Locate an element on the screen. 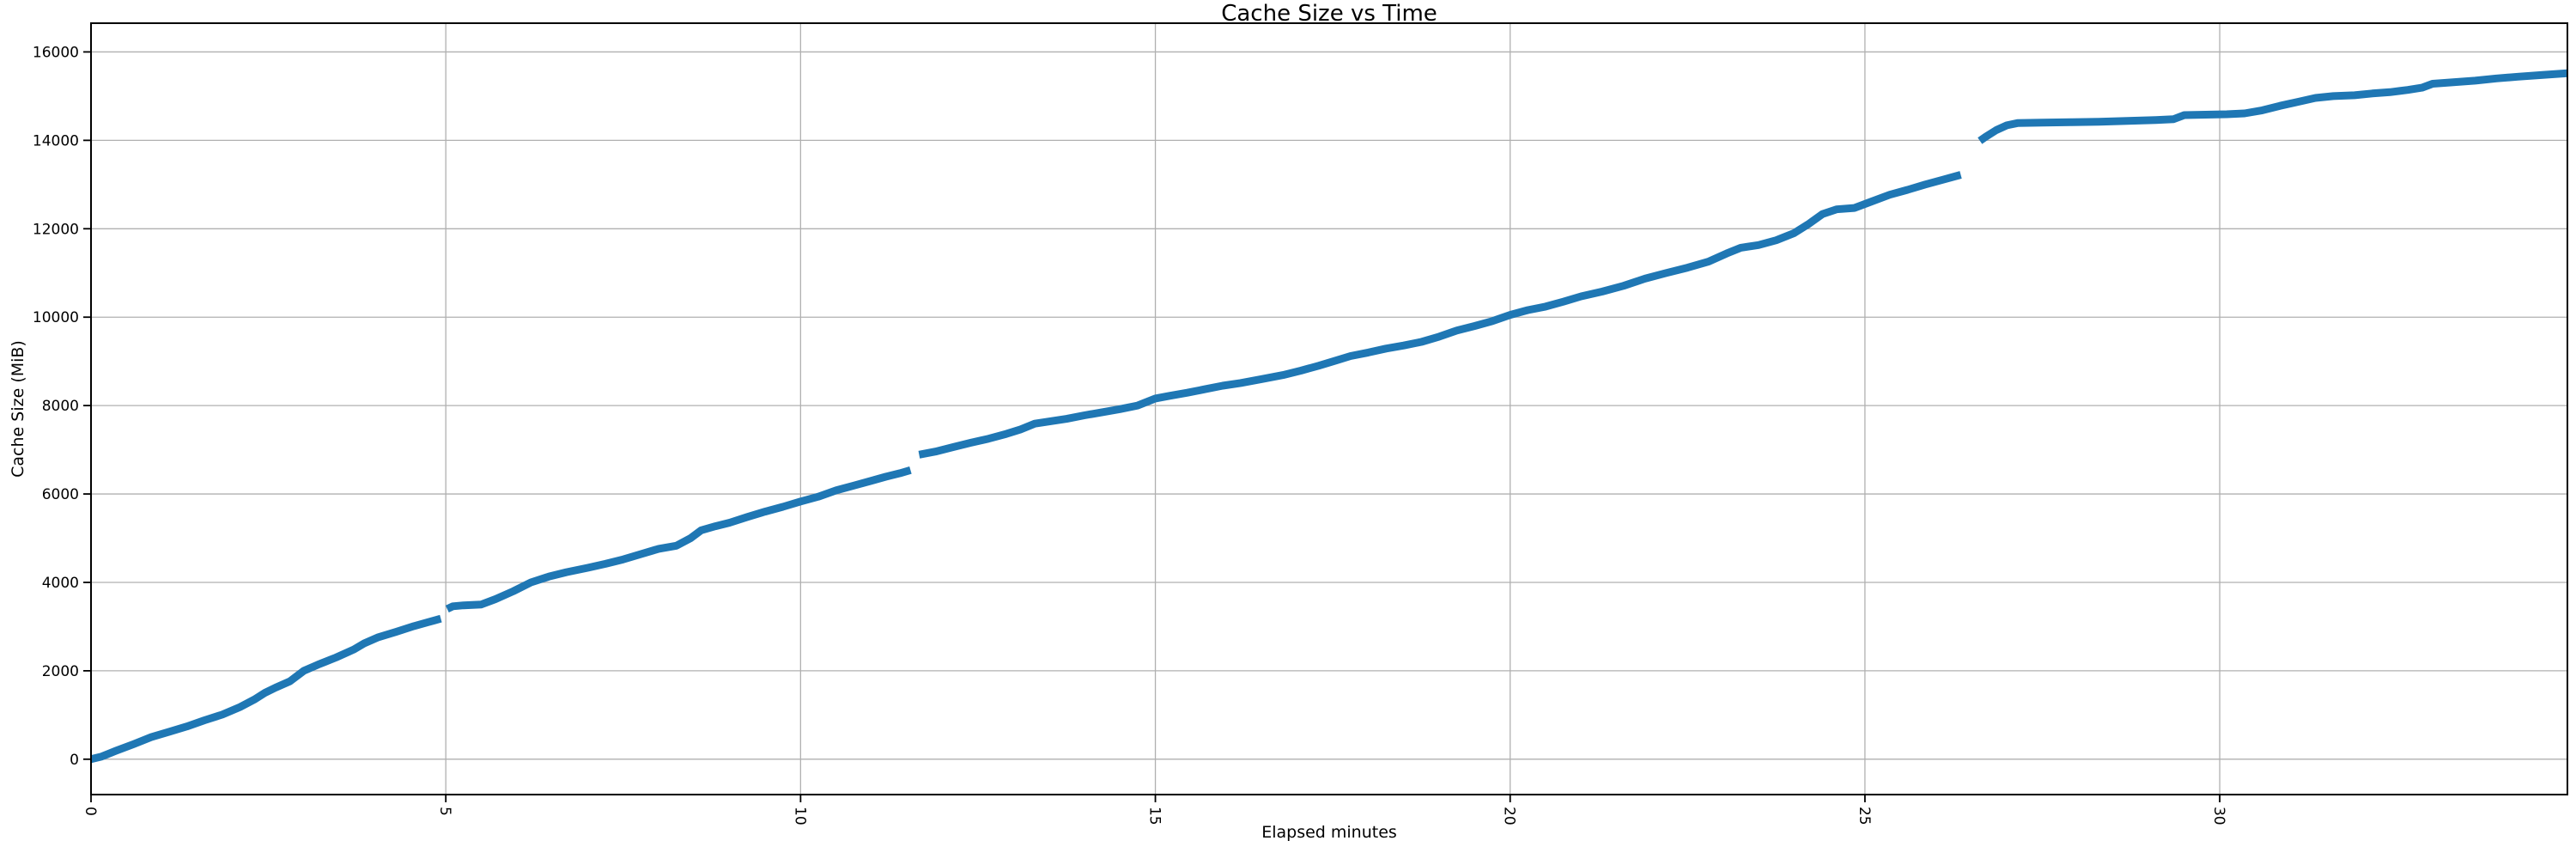 The image size is (2576, 859). x-tick-label-5: 5 is located at coordinates (444, 811).